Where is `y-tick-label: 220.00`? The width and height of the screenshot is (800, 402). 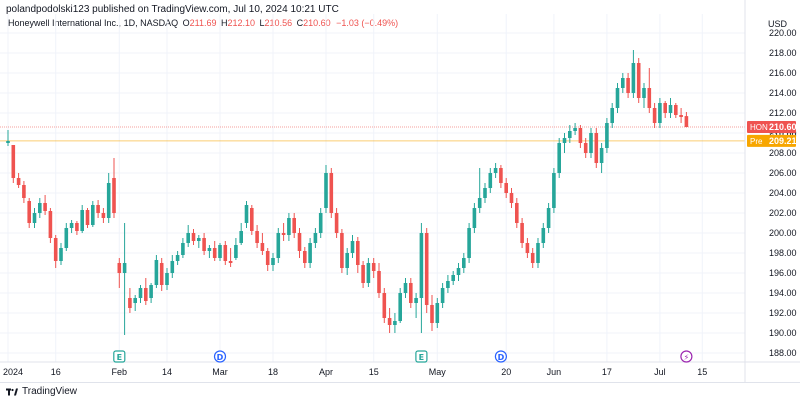 y-tick-label: 220.00 is located at coordinates (783, 33).